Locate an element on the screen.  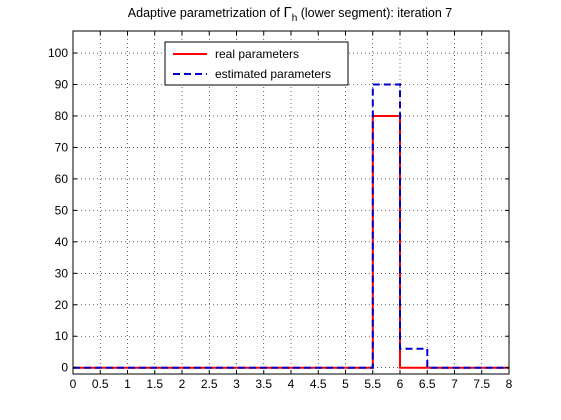
y-tick-label: 70 is located at coordinates (62, 147).